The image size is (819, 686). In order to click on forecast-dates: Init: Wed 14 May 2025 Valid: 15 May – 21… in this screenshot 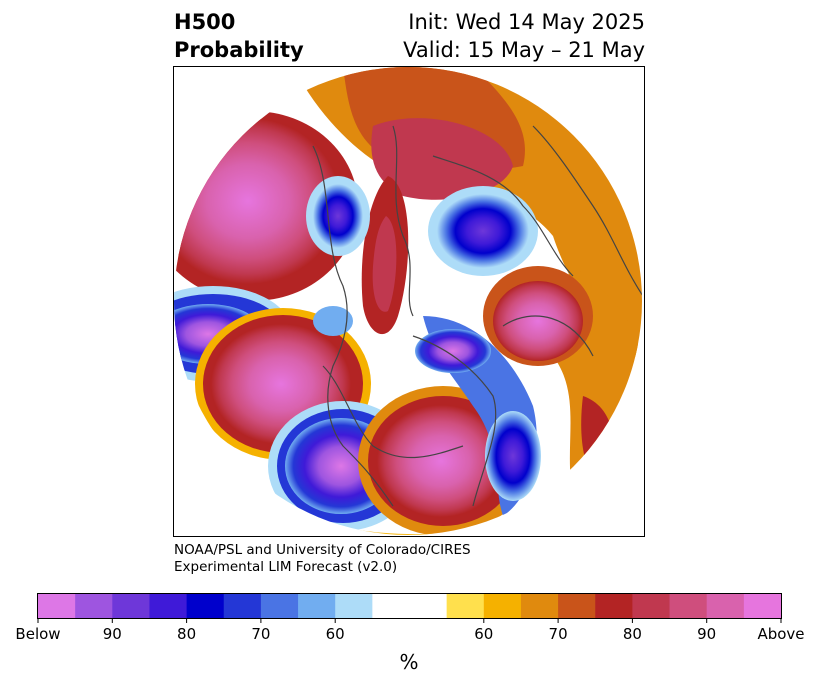, I will do `click(524, 36)`.